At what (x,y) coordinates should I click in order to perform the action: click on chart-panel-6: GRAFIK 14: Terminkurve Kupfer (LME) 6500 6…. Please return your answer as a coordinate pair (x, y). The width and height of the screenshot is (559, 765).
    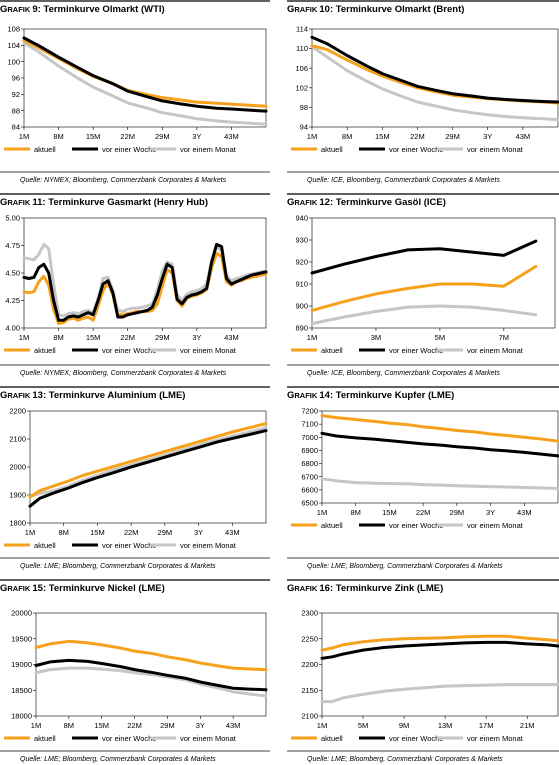
    Looking at the image, I should click on (423, 478).